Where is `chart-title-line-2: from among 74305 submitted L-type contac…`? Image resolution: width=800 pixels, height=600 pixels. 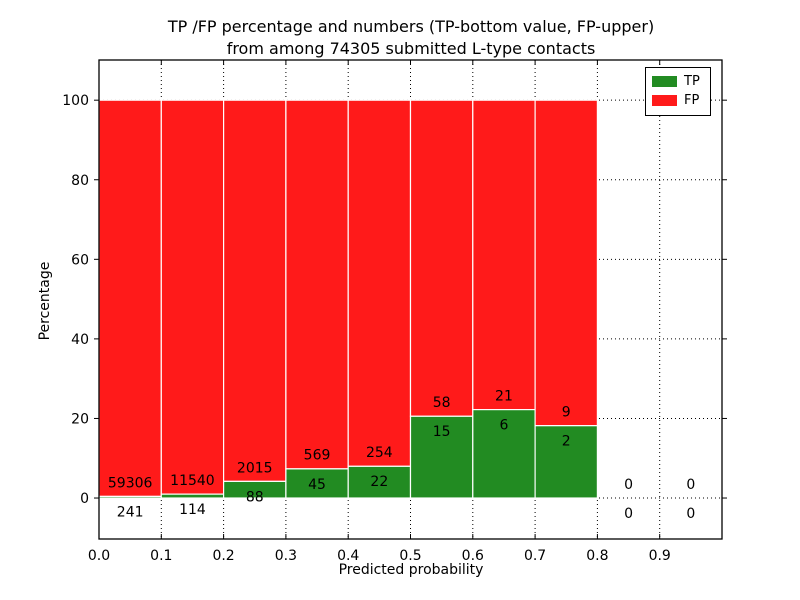
chart-title-line-2: from among 74305 submitted L-type contac… is located at coordinates (411, 48).